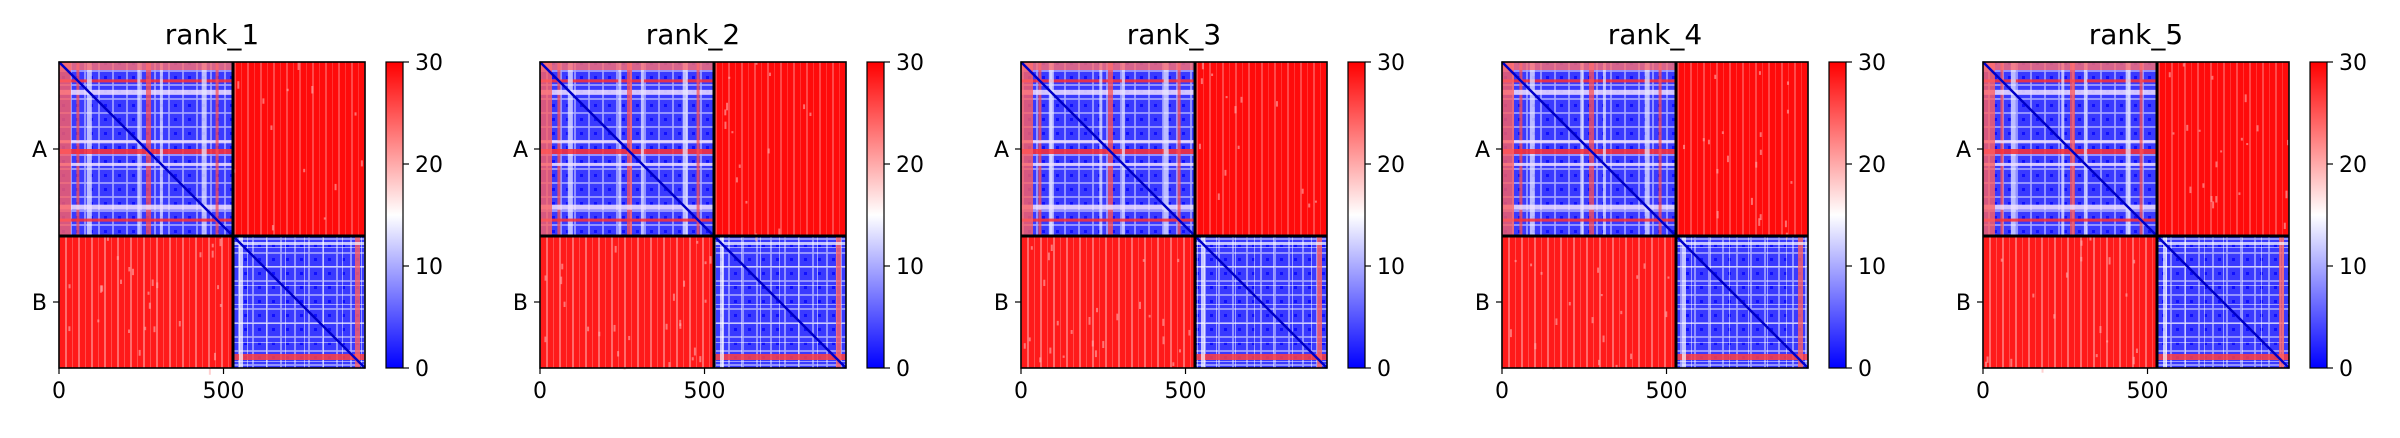 The width and height of the screenshot is (2400, 438). What do you see at coordinates (1667, 391) in the screenshot?
I see `x-tick-label: 500` at bounding box center [1667, 391].